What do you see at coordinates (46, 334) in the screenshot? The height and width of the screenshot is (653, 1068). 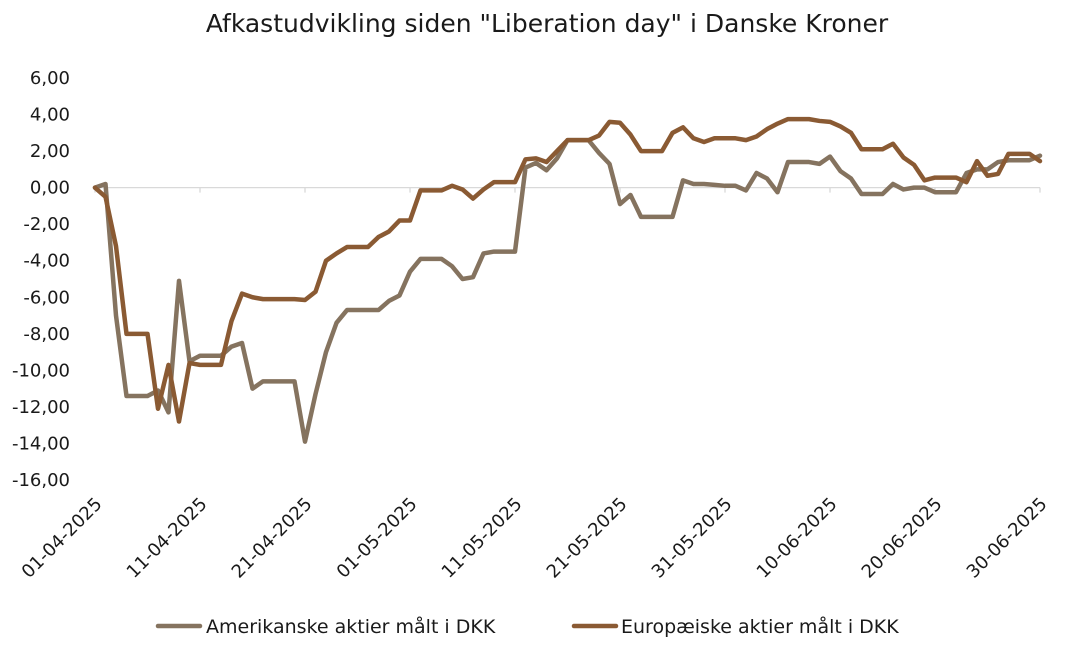 I see `y-tick-label: -8,00` at bounding box center [46, 334].